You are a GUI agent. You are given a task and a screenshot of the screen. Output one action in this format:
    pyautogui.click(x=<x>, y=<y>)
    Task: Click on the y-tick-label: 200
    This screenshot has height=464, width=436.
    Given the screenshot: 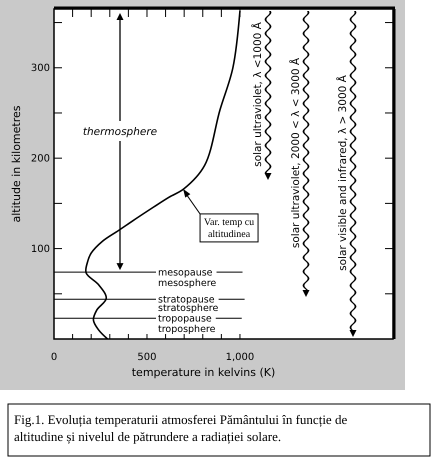 What is the action you would take?
    pyautogui.click(x=40, y=158)
    